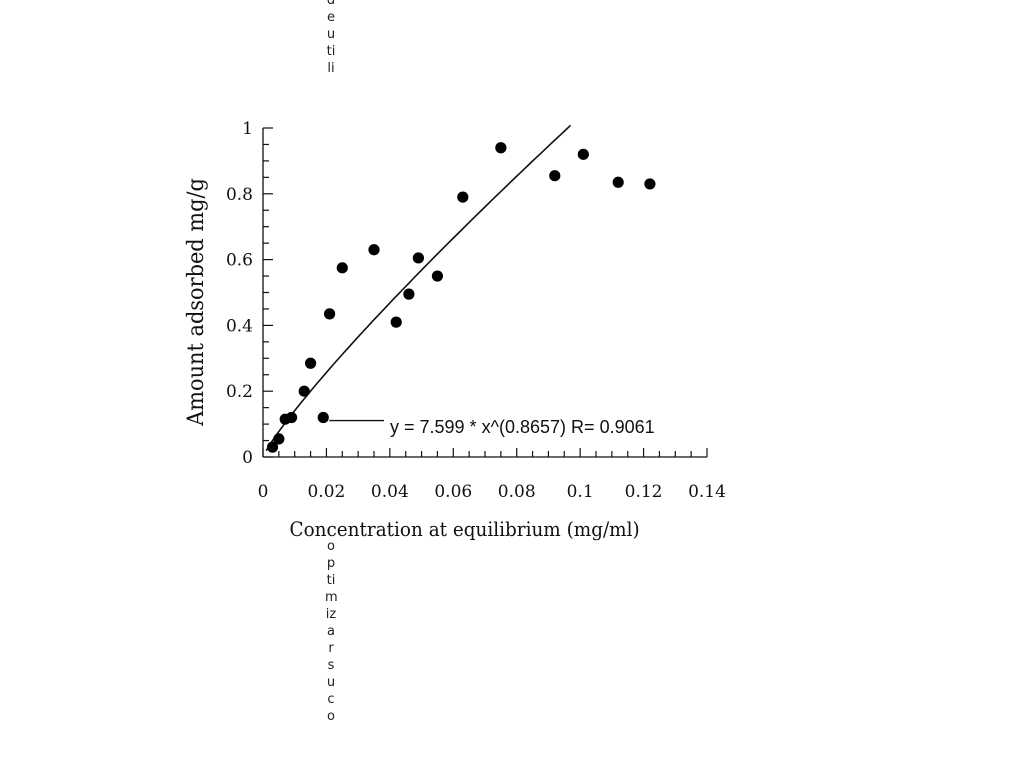 This screenshot has height=768, width=1024. I want to click on fit-equation-label: y = 7.599 * x^(0.8657) R= 0.9061, so click(522, 427).